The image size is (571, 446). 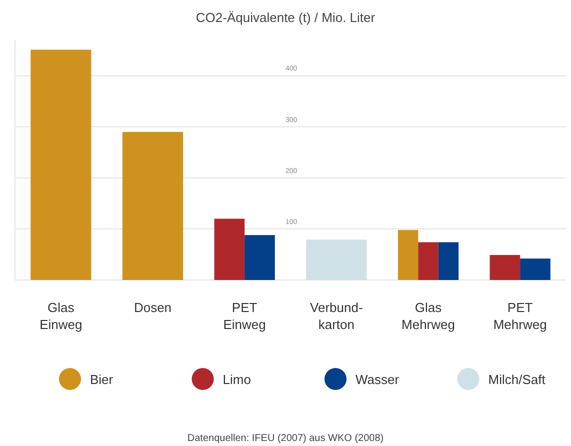 What do you see at coordinates (153, 307) in the screenshot?
I see `x-tick-label: Dosen` at bounding box center [153, 307].